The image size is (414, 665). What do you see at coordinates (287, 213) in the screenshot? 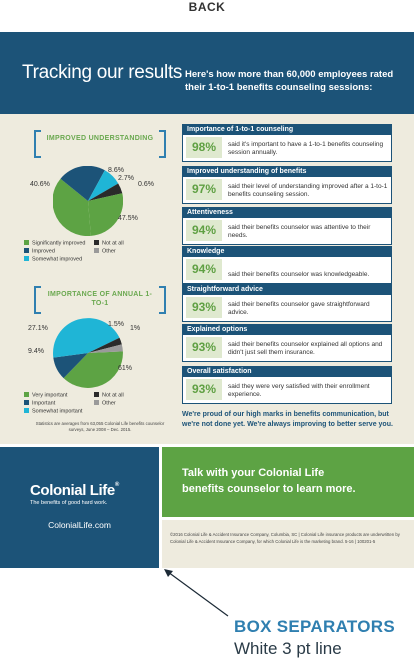
I see `result-heading: Attentiveness` at bounding box center [287, 213].